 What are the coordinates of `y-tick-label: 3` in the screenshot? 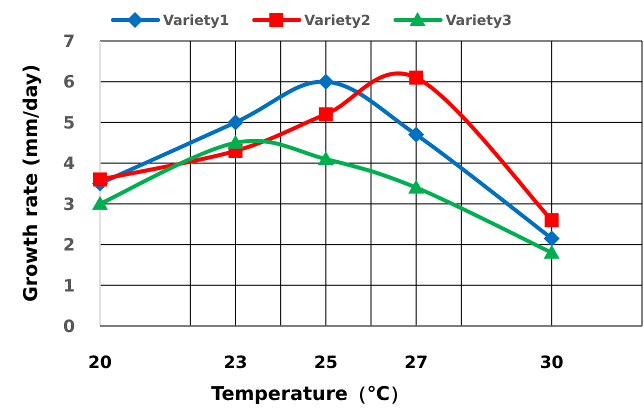 It's located at (69, 204).